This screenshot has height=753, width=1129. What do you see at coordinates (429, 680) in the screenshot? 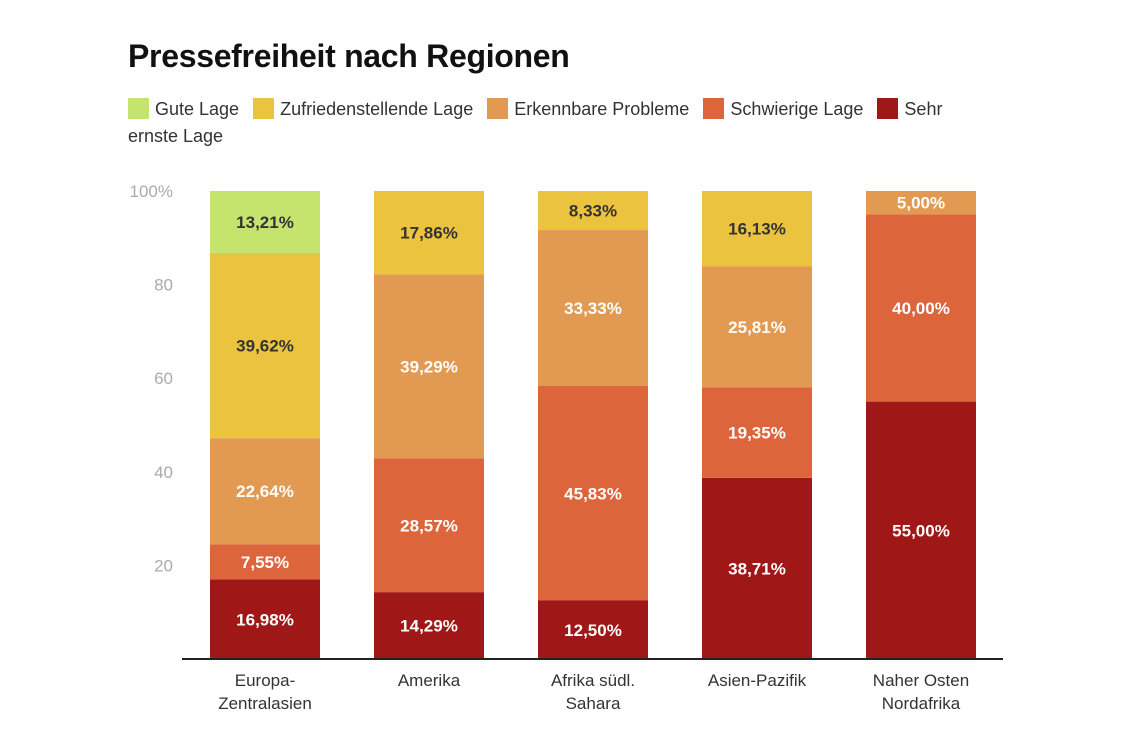
I see `x-category-label: Amerika` at bounding box center [429, 680].